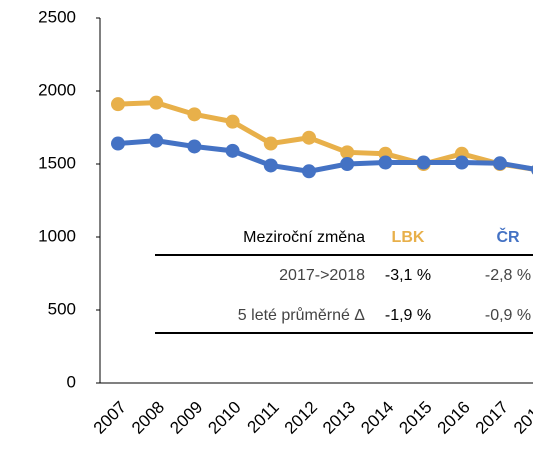  I want to click on x-tick-label: 2016, so click(454, 418).